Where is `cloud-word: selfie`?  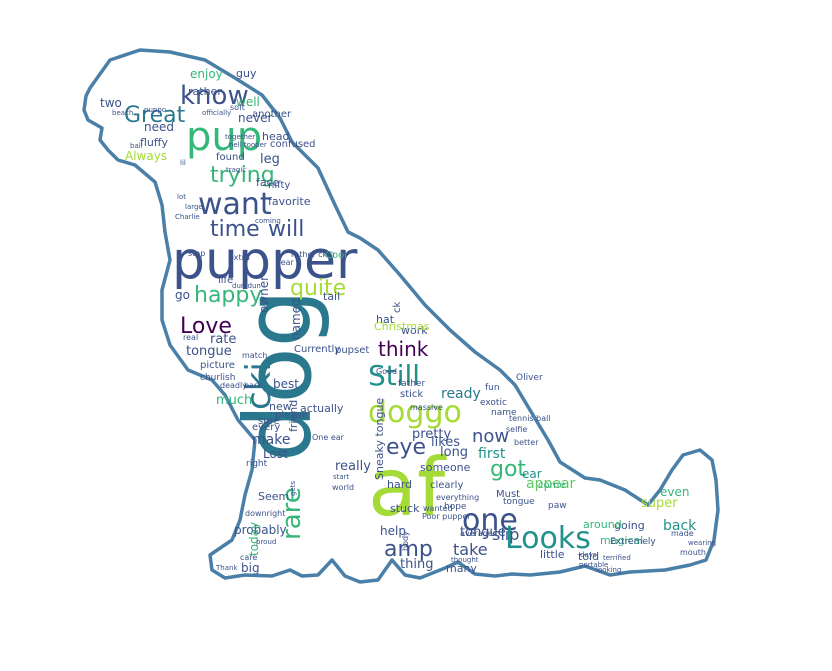 cloud-word: selfie is located at coordinates (516, 429).